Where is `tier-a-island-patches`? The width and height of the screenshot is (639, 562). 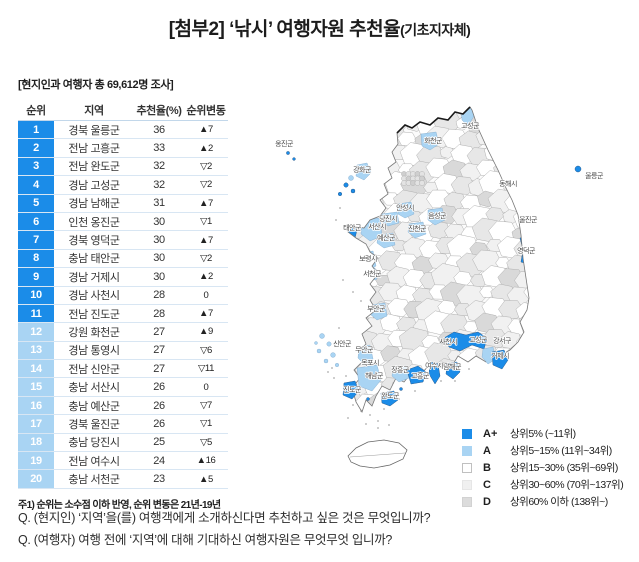
tier-a-island-patches is located at coordinates (405, 277).